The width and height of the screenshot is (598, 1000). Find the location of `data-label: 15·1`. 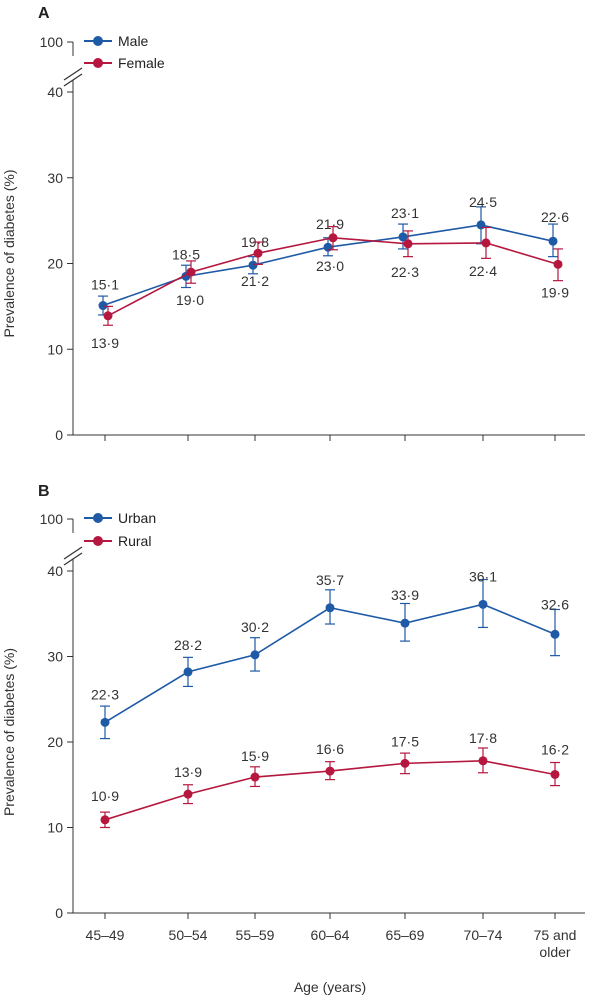

data-label: 15·1 is located at coordinates (105, 285).